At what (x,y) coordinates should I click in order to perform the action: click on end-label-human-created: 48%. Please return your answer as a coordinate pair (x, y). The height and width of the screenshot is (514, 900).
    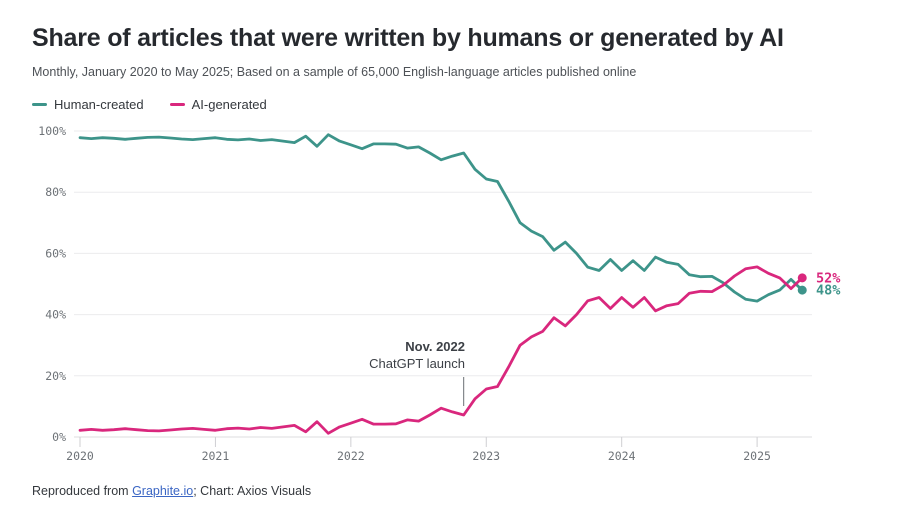
    Looking at the image, I should click on (828, 291).